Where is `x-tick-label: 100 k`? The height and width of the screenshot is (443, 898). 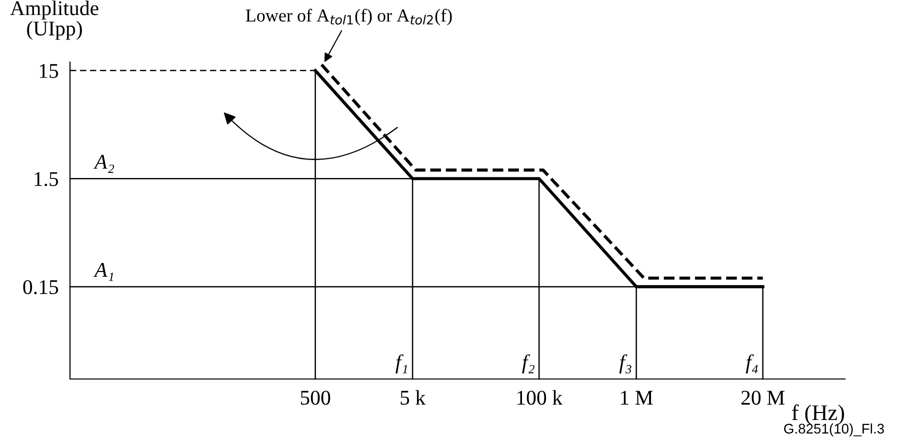
x-tick-label: 100 k is located at coordinates (540, 397).